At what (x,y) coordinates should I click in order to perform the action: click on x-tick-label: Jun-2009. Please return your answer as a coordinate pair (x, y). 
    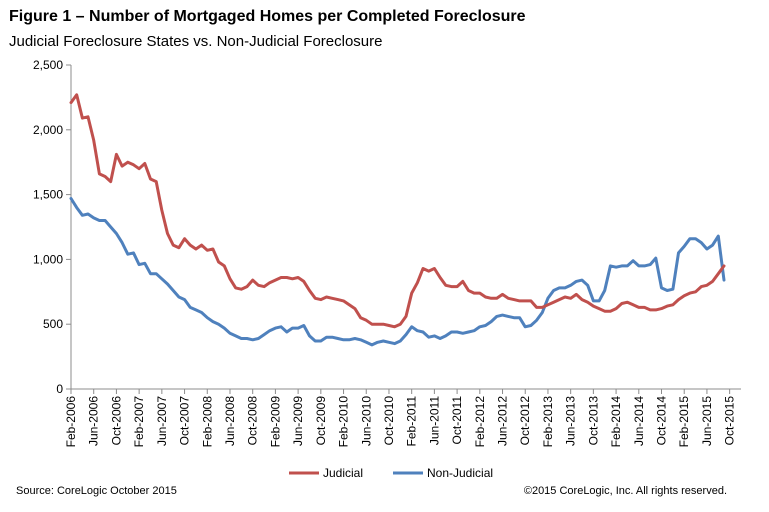
    Looking at the image, I should click on (298, 421).